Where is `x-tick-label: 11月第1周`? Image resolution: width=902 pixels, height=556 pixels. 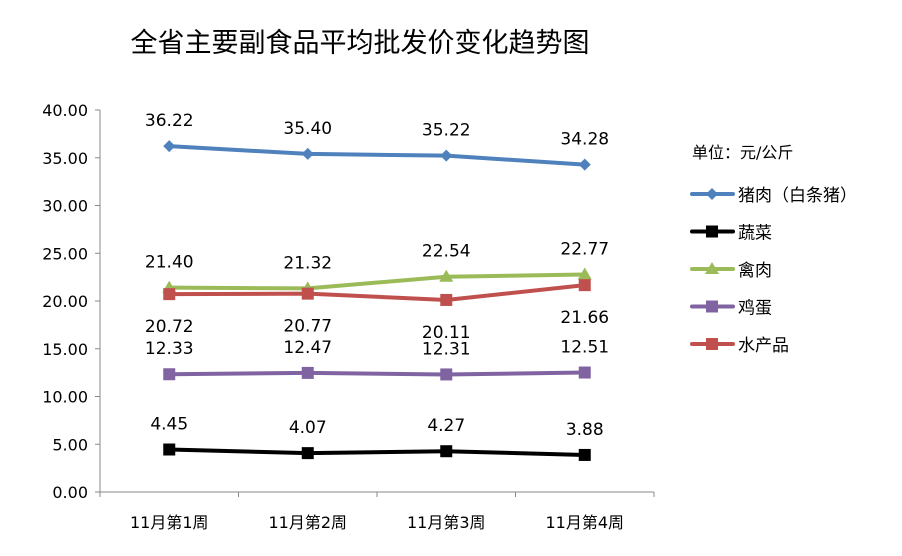 x-tick-label: 11月第1周 is located at coordinates (169, 522).